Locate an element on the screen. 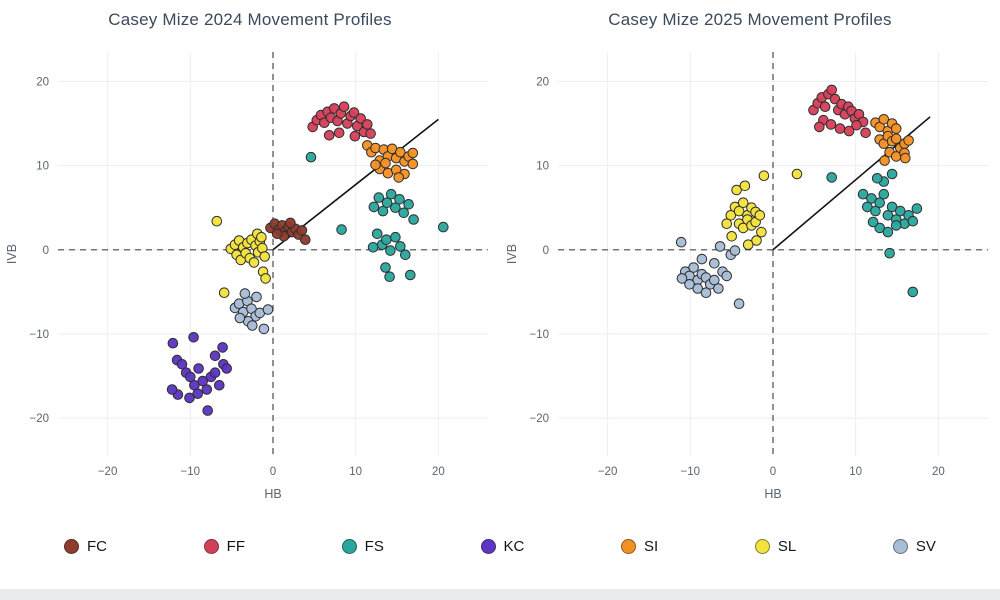 The image size is (1000, 600). y-axis-title: IVB is located at coordinates (512, 254).